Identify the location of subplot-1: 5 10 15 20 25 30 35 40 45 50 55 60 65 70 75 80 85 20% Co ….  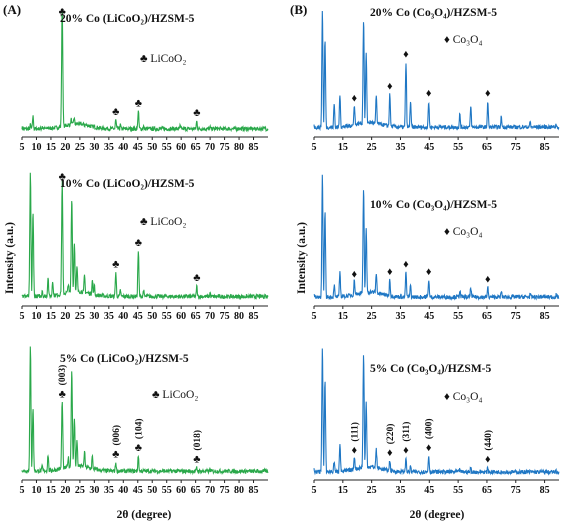
(144, 79).